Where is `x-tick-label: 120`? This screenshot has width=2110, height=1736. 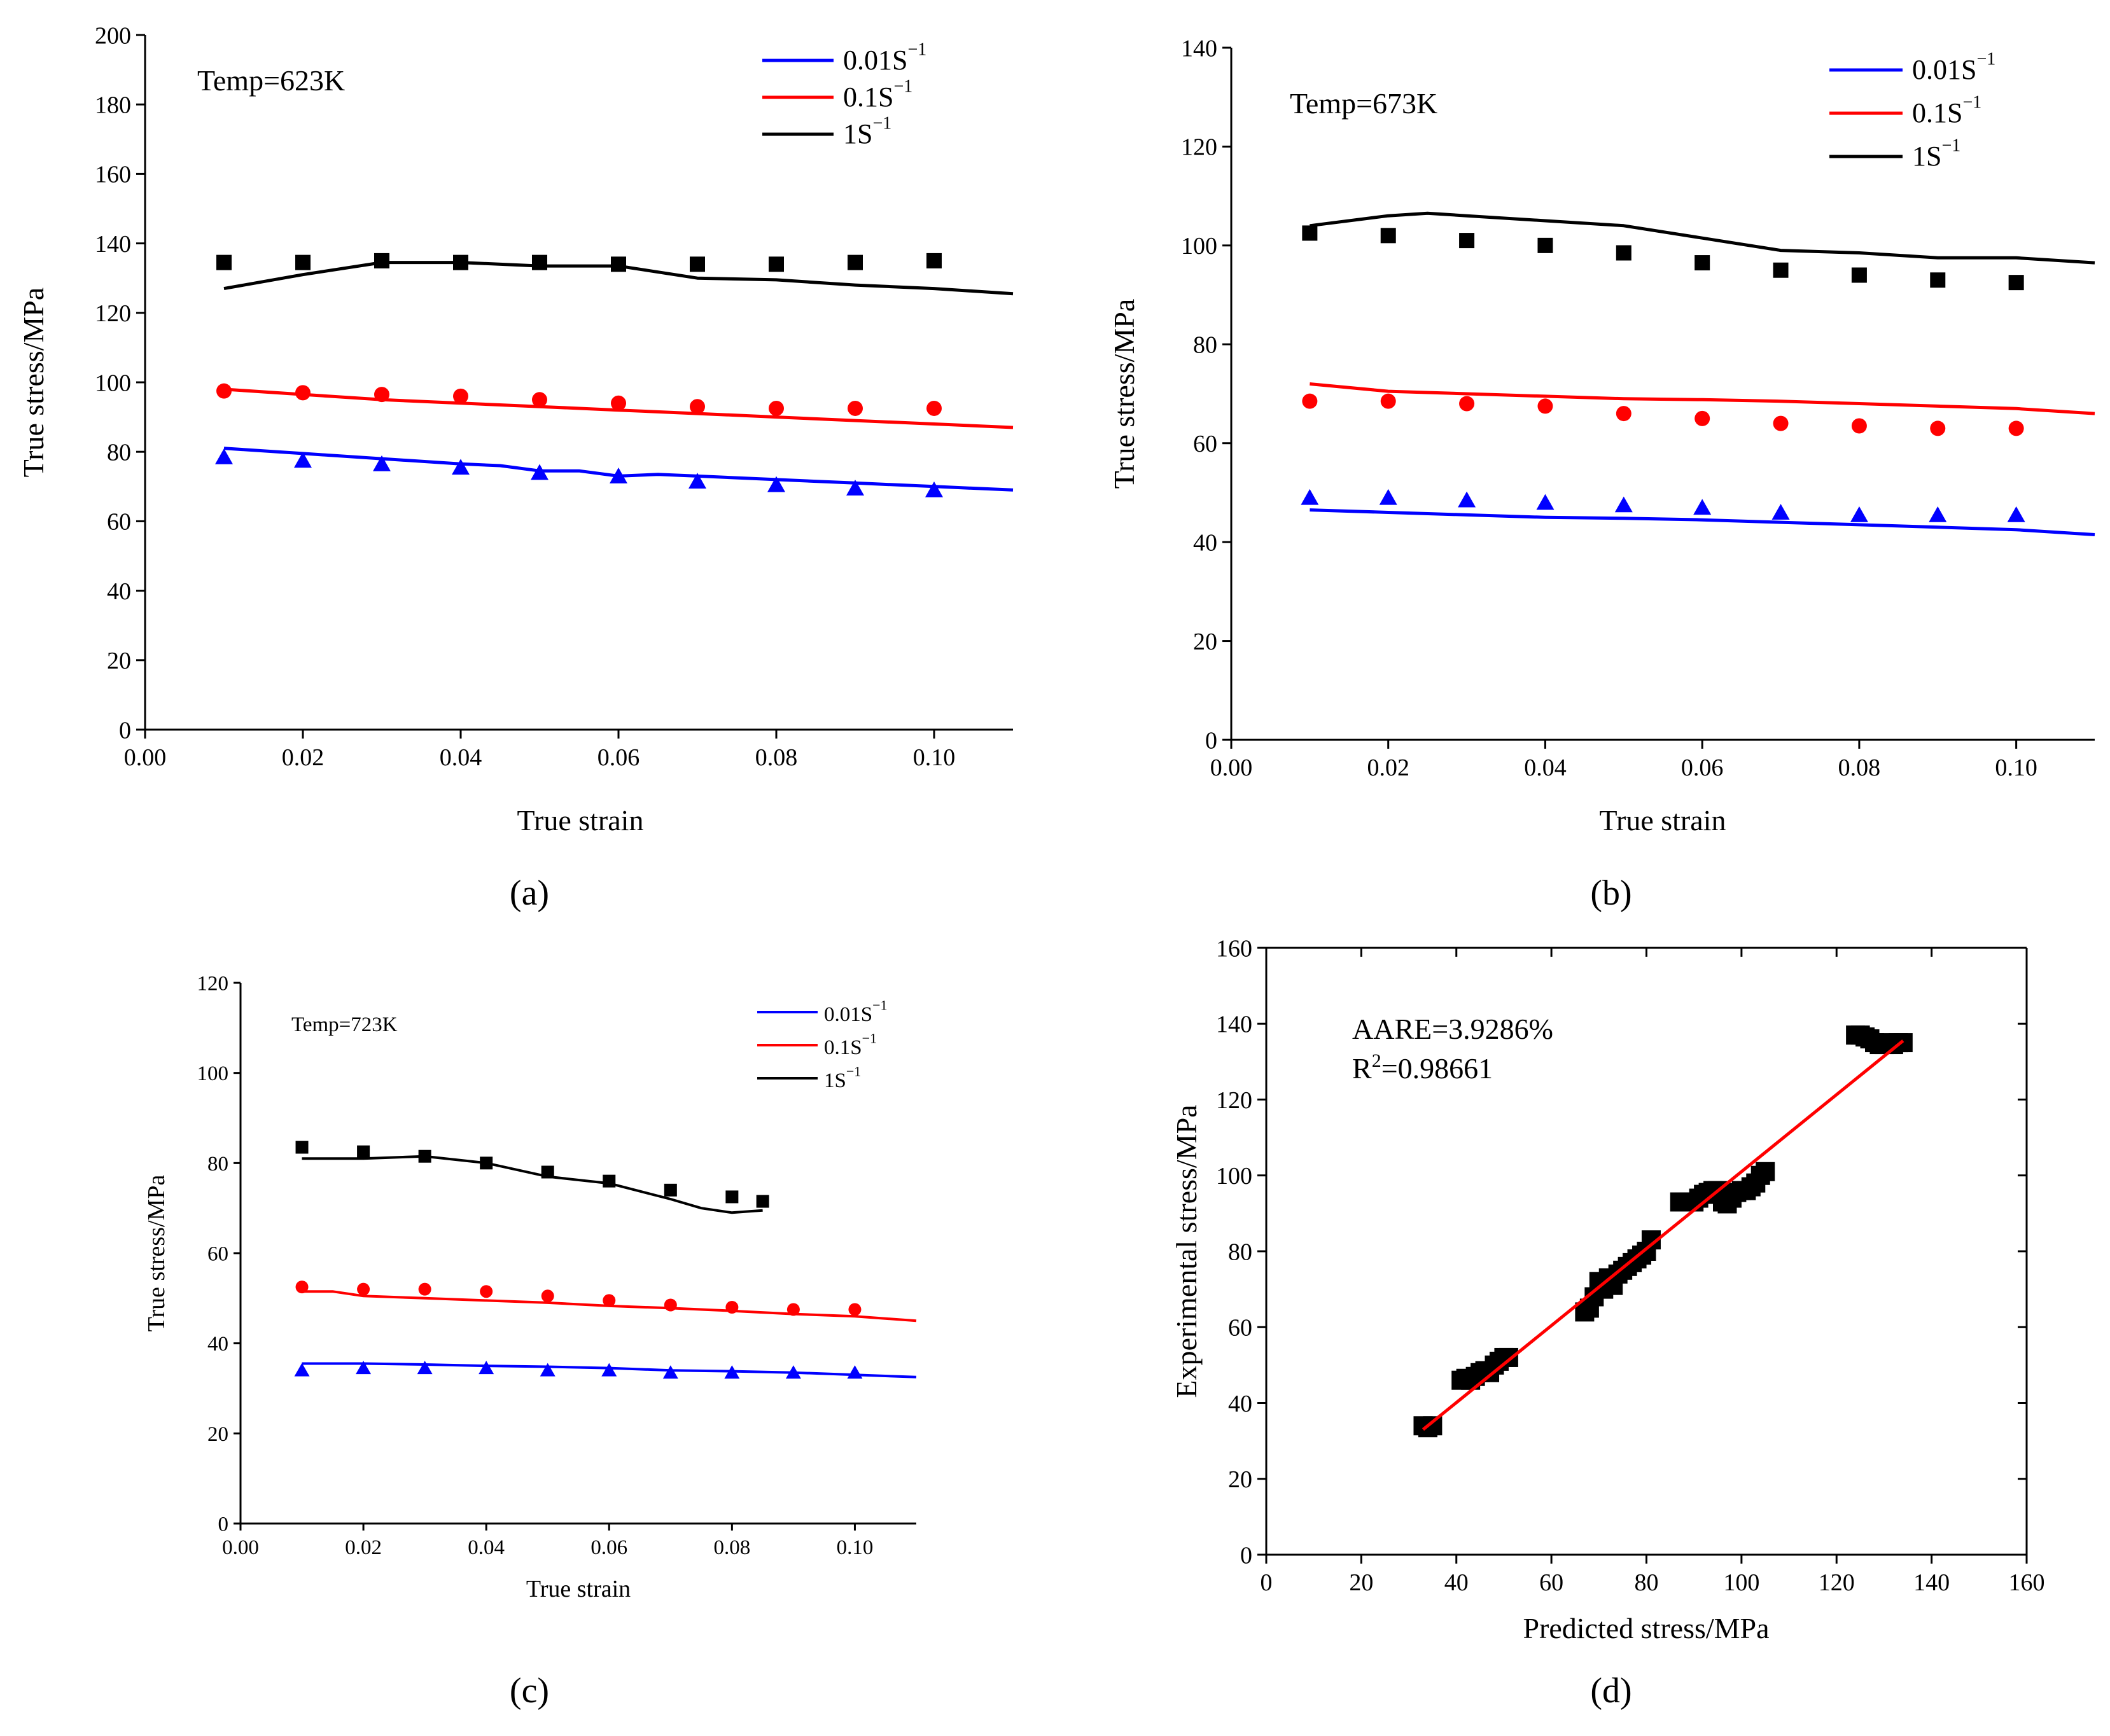
x-tick-label: 120 is located at coordinates (1837, 1582).